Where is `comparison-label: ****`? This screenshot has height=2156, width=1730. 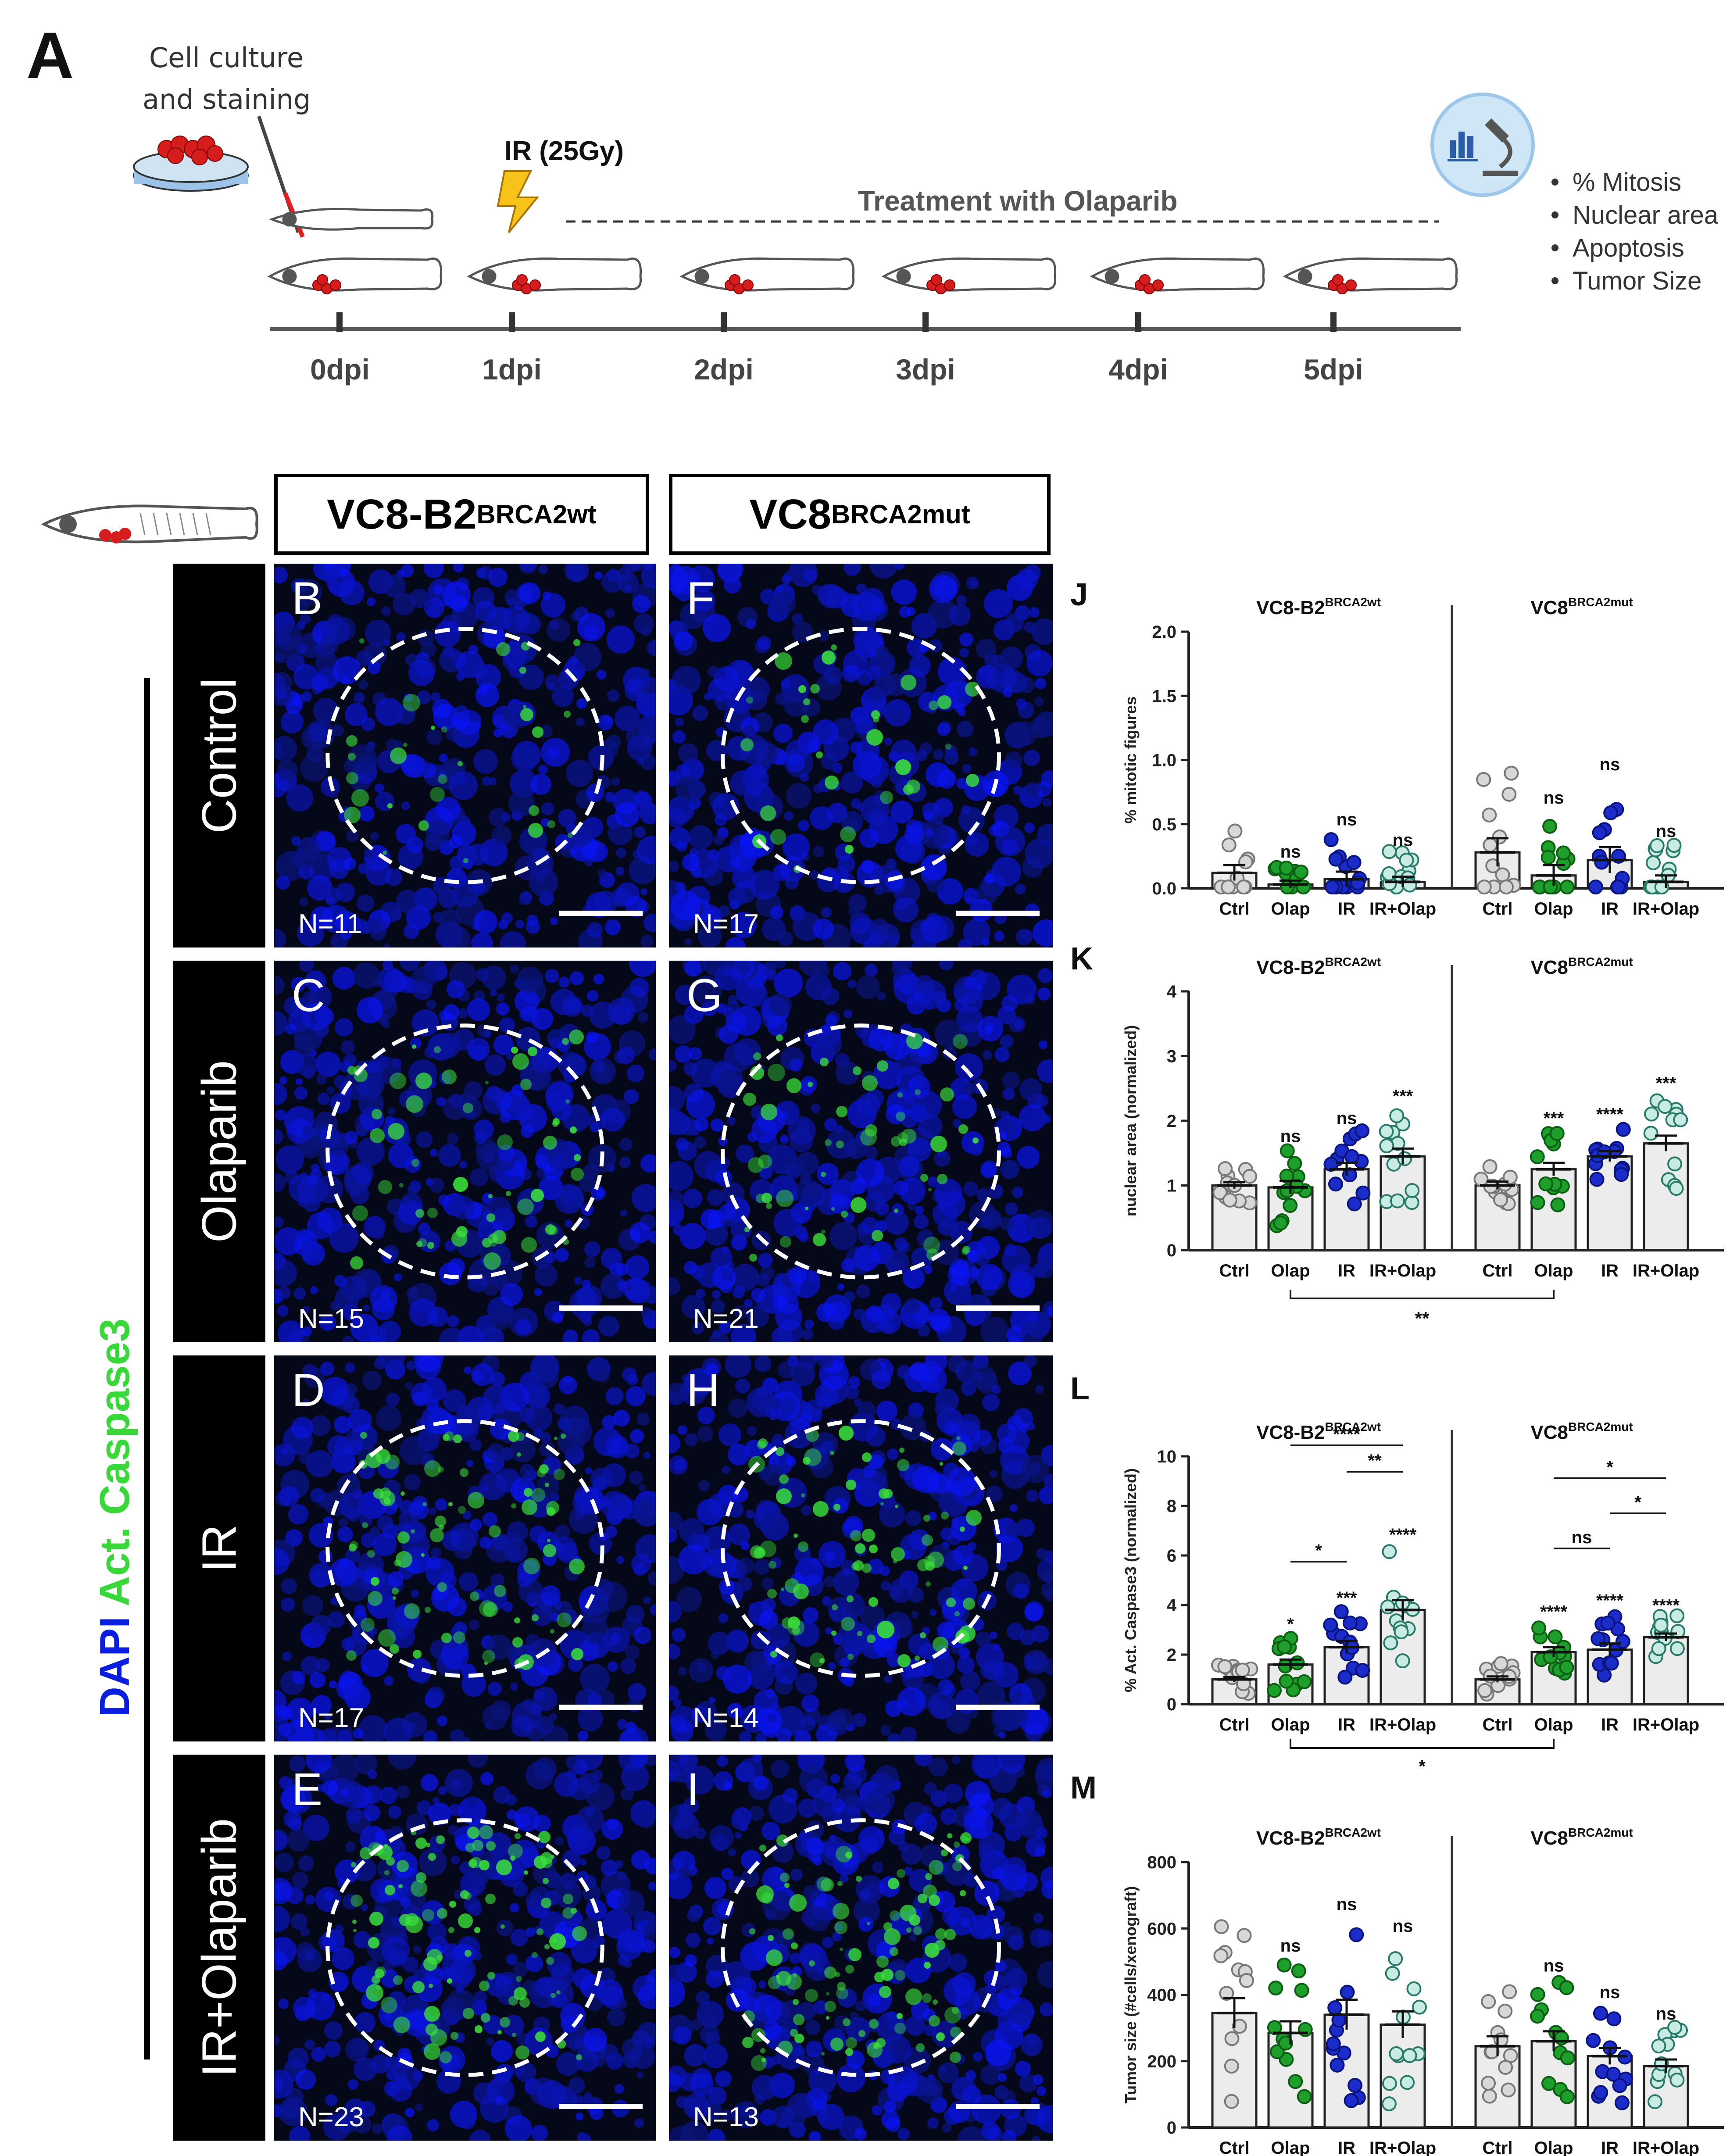
comparison-label: **** is located at coordinates (1347, 1434).